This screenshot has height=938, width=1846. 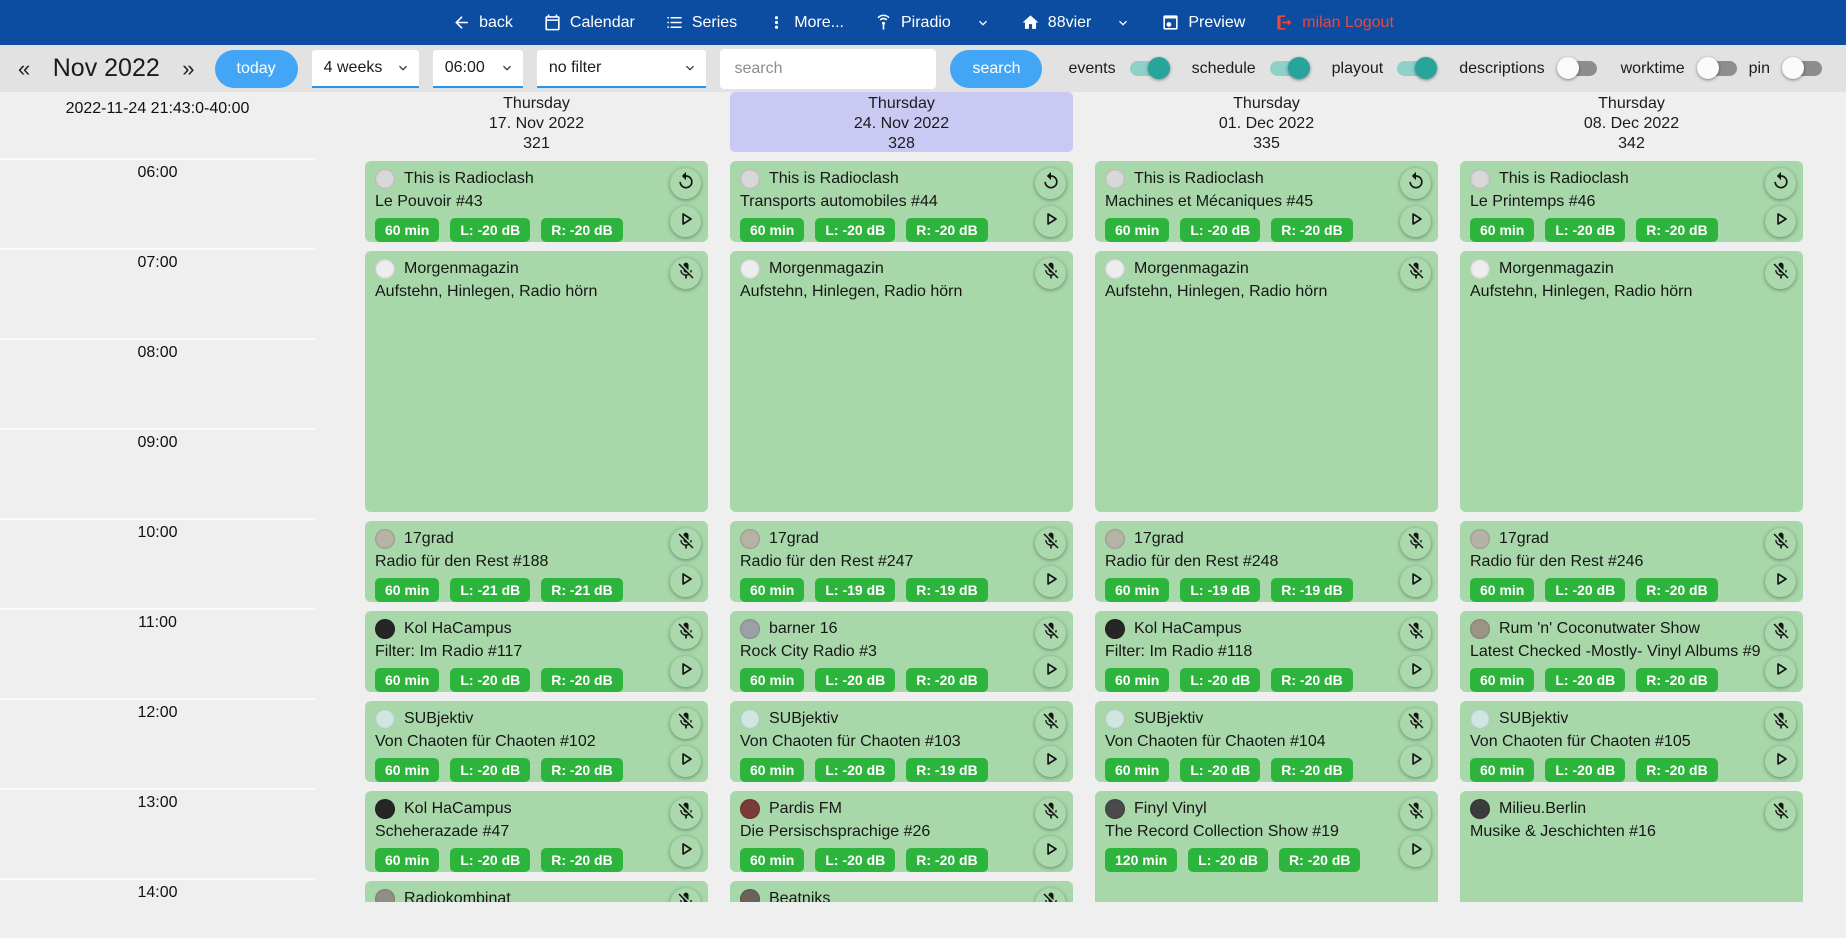 I want to click on nav-item-series: Series, so click(x=701, y=22).